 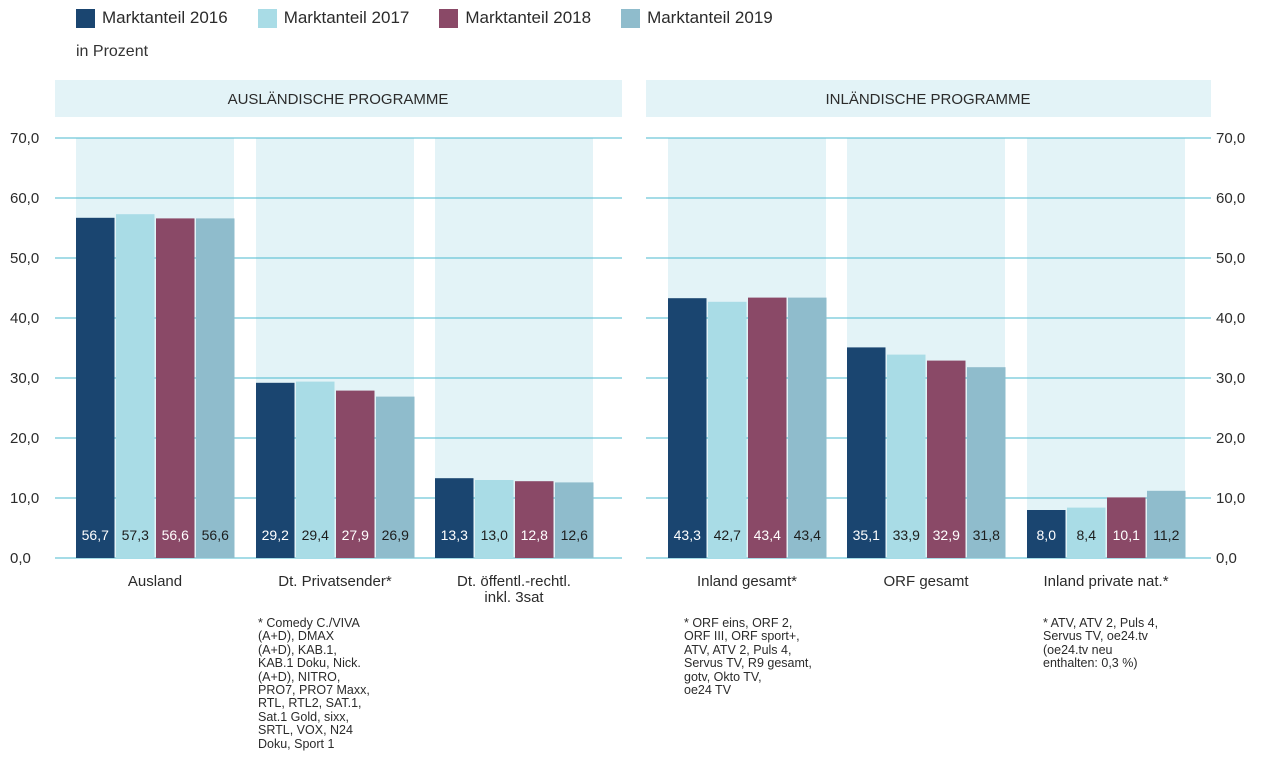 What do you see at coordinates (1126, 535) in the screenshot?
I see `bar-value-label: 10,1` at bounding box center [1126, 535].